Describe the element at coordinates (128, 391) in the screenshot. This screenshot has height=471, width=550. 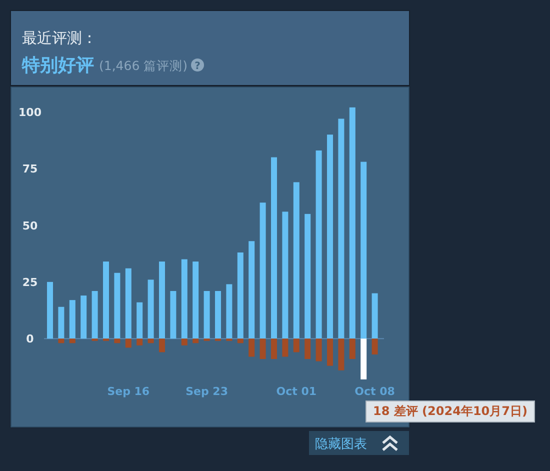
I see `x-tick-label: Sep 16` at that location.